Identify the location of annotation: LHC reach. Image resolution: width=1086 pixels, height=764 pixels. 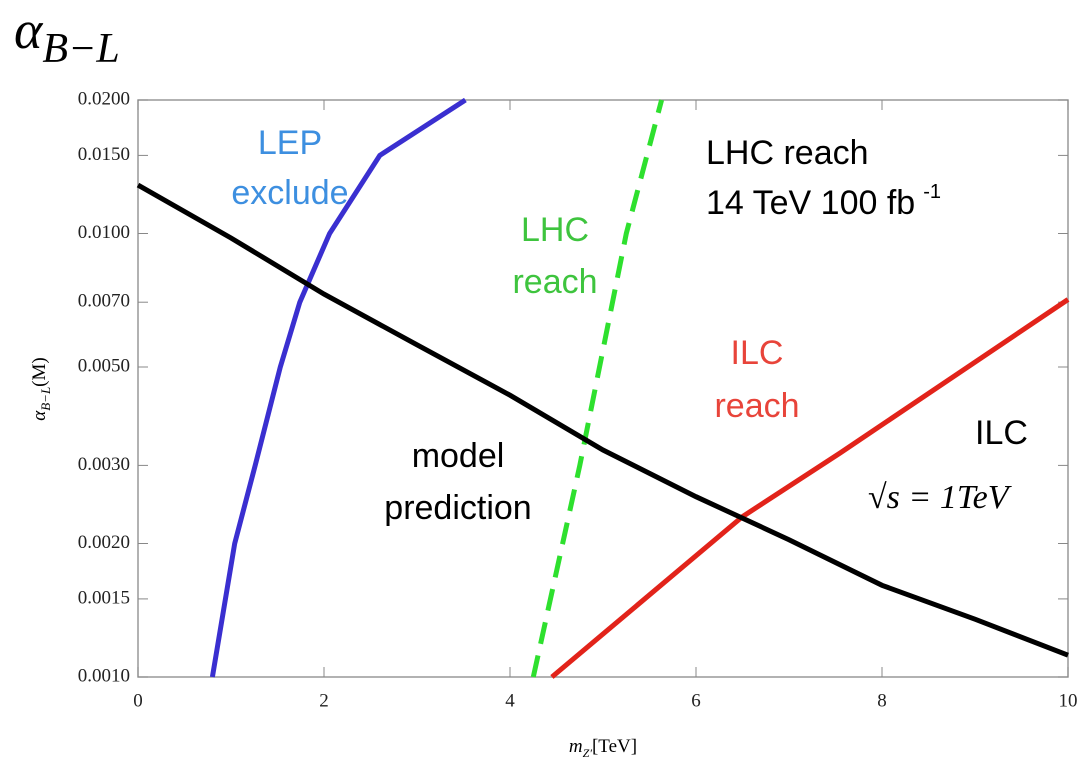
(787, 153).